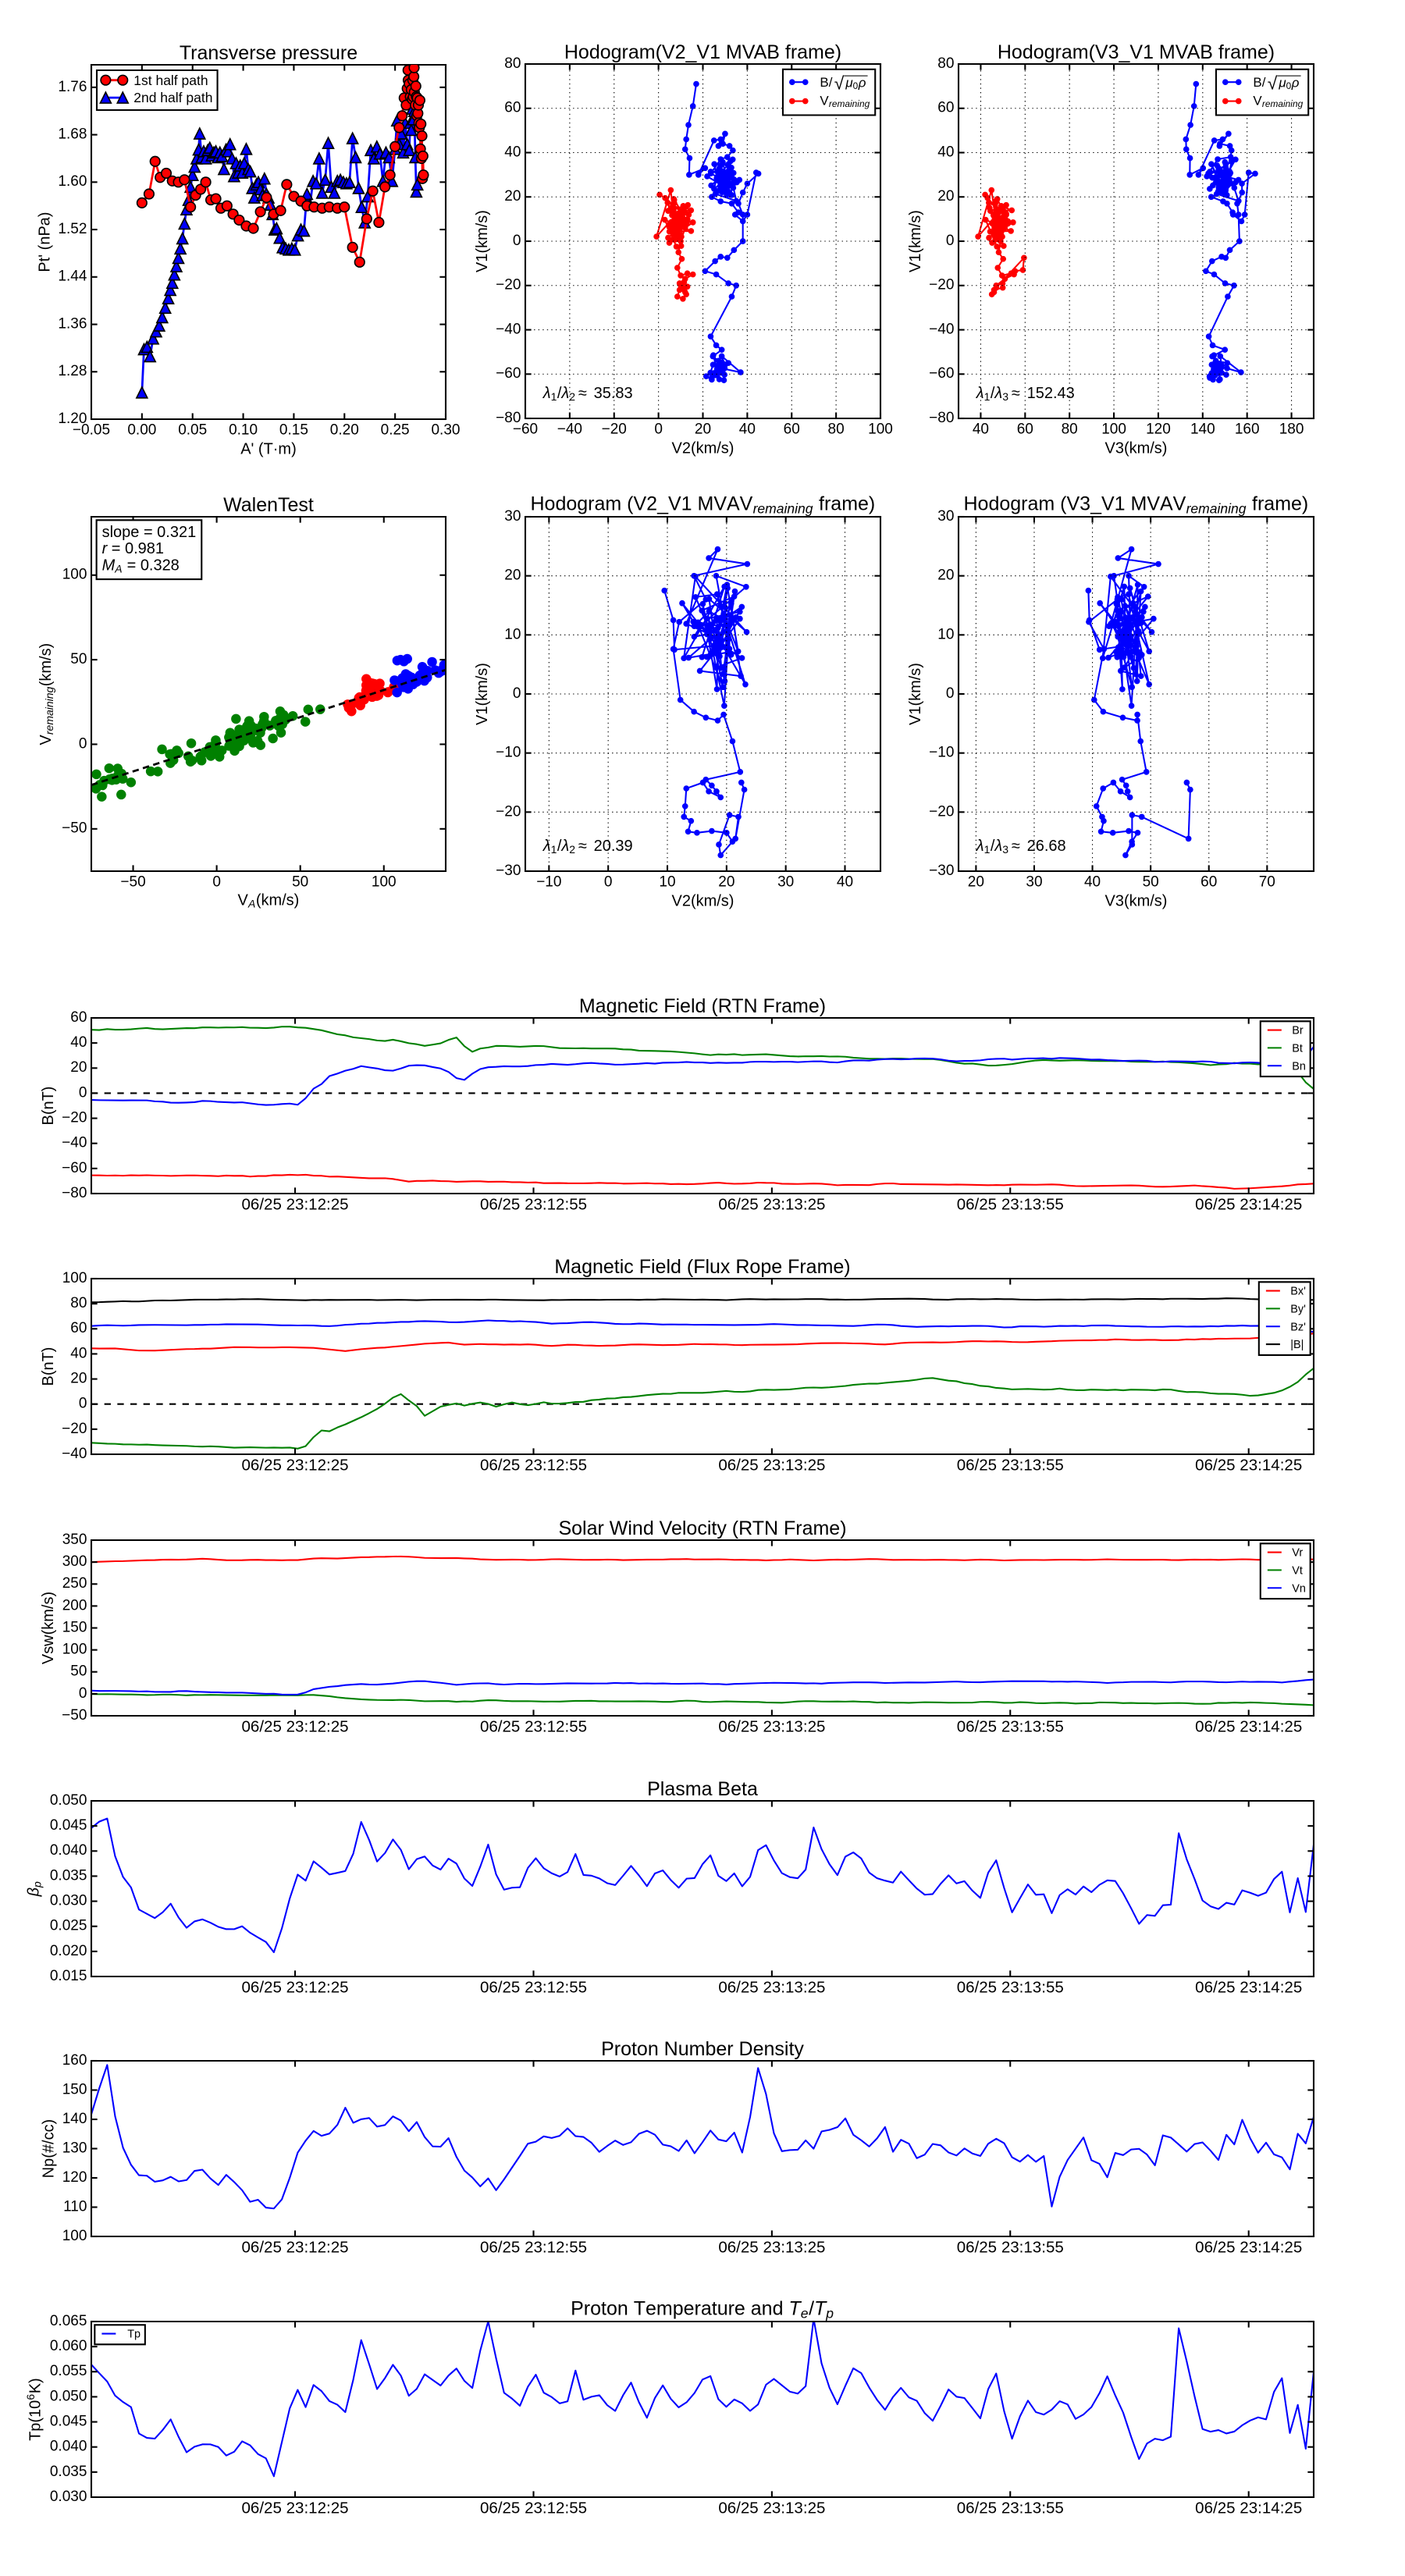  What do you see at coordinates (509, 753) in the screenshot?
I see `svg-text: −10` at bounding box center [509, 753].